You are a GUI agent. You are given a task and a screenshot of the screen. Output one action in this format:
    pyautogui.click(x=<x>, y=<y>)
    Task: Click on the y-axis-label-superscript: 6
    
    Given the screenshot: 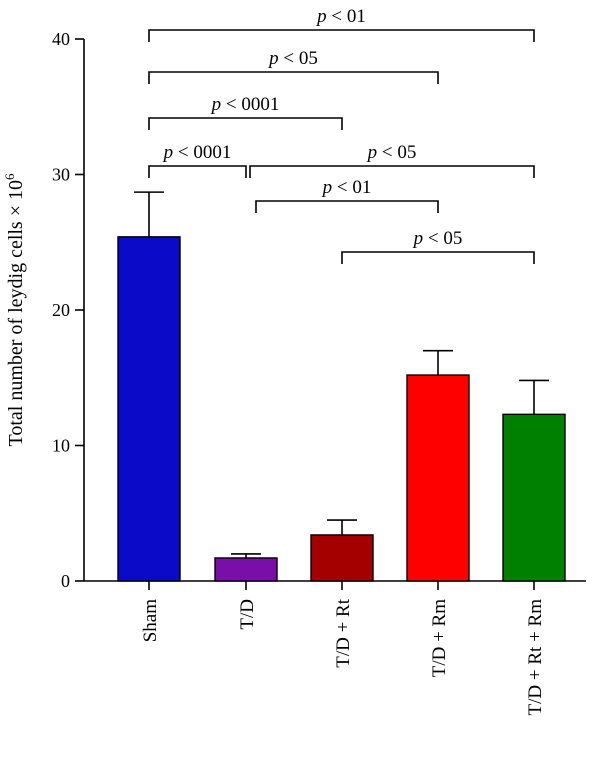 What is the action you would take?
    pyautogui.click(x=9, y=176)
    